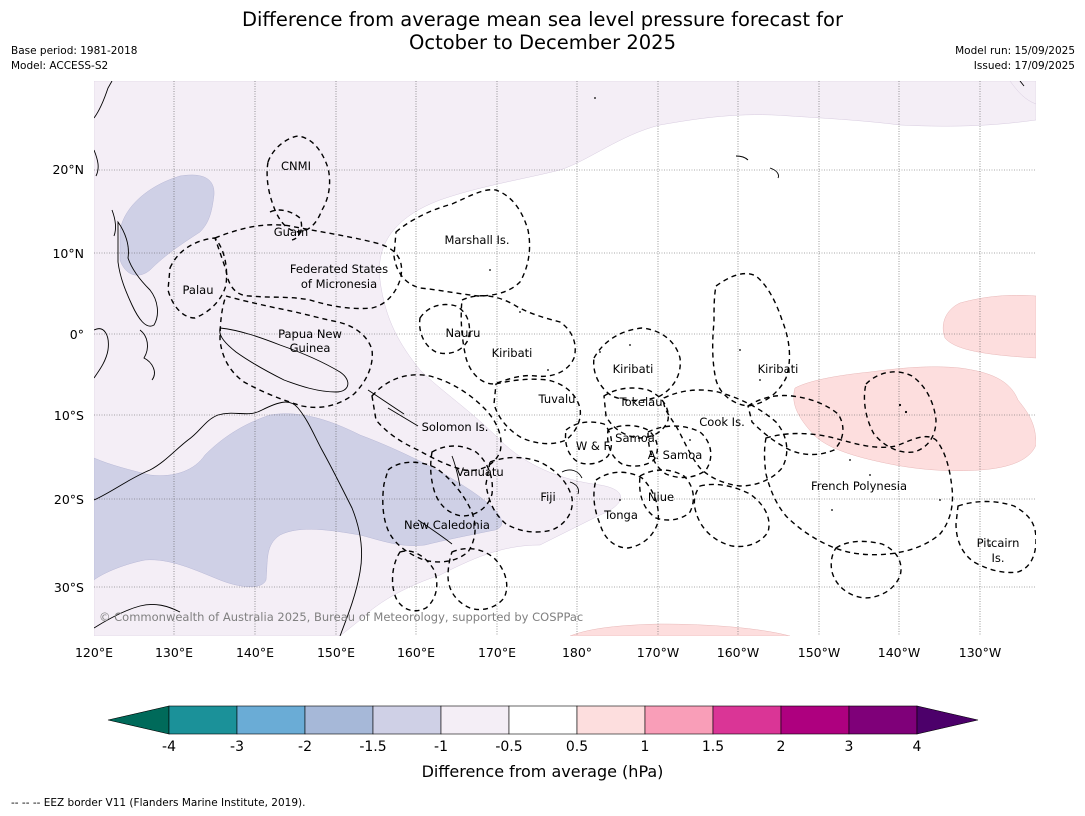 This screenshot has height=816, width=1085. I want to click on label-frpoly: French Polynesia, so click(859, 486).